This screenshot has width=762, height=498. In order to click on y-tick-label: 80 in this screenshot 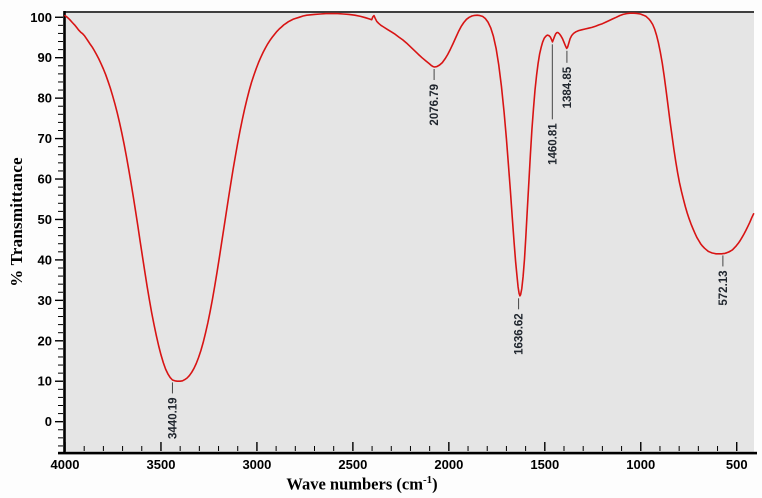, I will do `click(45, 98)`.